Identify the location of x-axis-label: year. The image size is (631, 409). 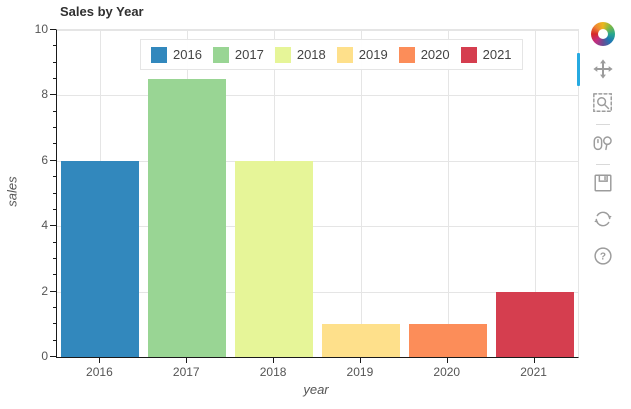
(316, 389).